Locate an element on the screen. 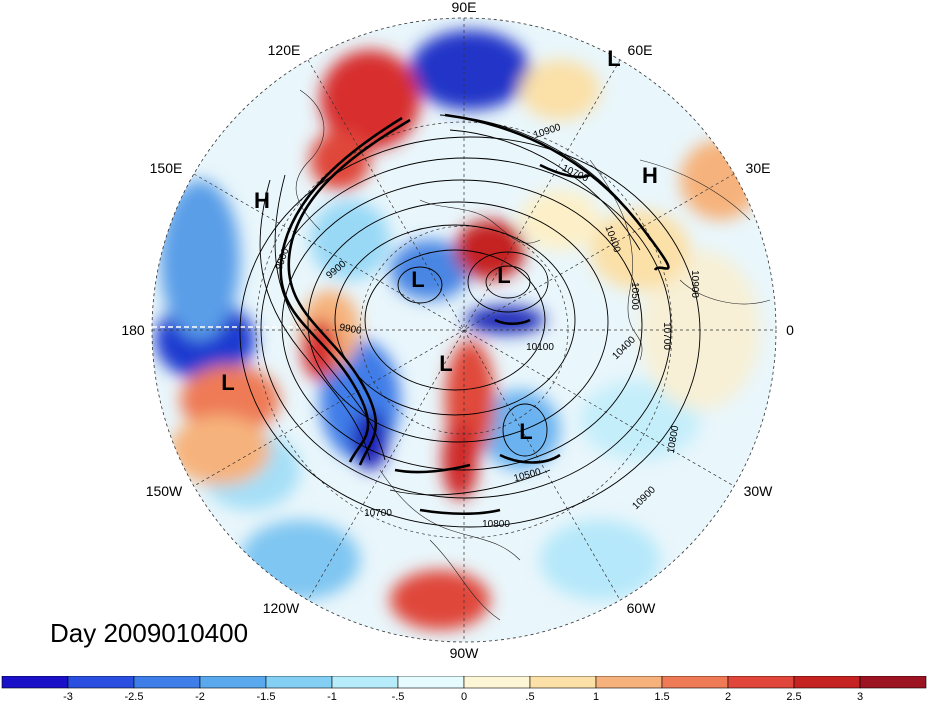 The image size is (928, 702). colorbar-tick-label: 2.5 is located at coordinates (793, 696).